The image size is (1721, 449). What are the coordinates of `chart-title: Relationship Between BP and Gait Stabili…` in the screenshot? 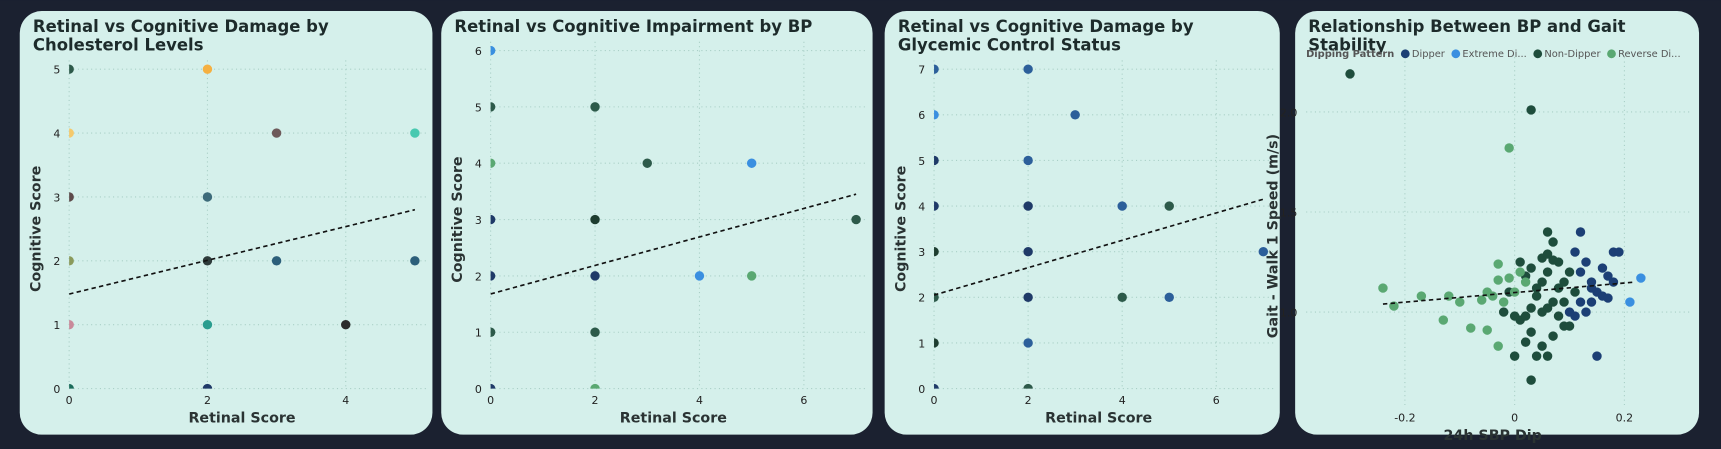 It's located at (1467, 36).